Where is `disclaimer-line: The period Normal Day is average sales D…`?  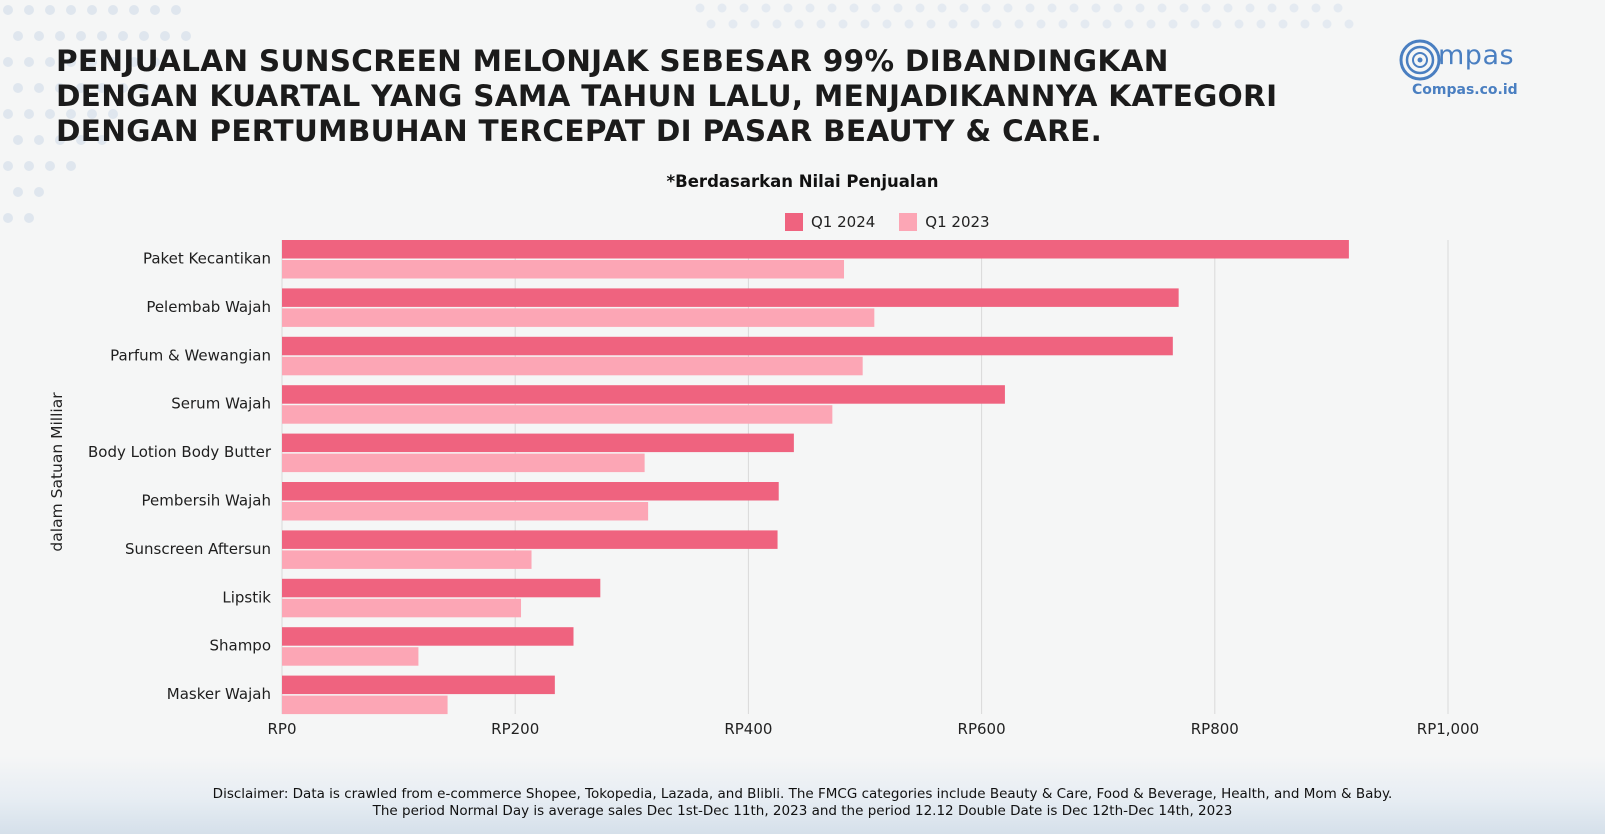
disclaimer-line: The period Normal Day is average sales D… is located at coordinates (802, 811).